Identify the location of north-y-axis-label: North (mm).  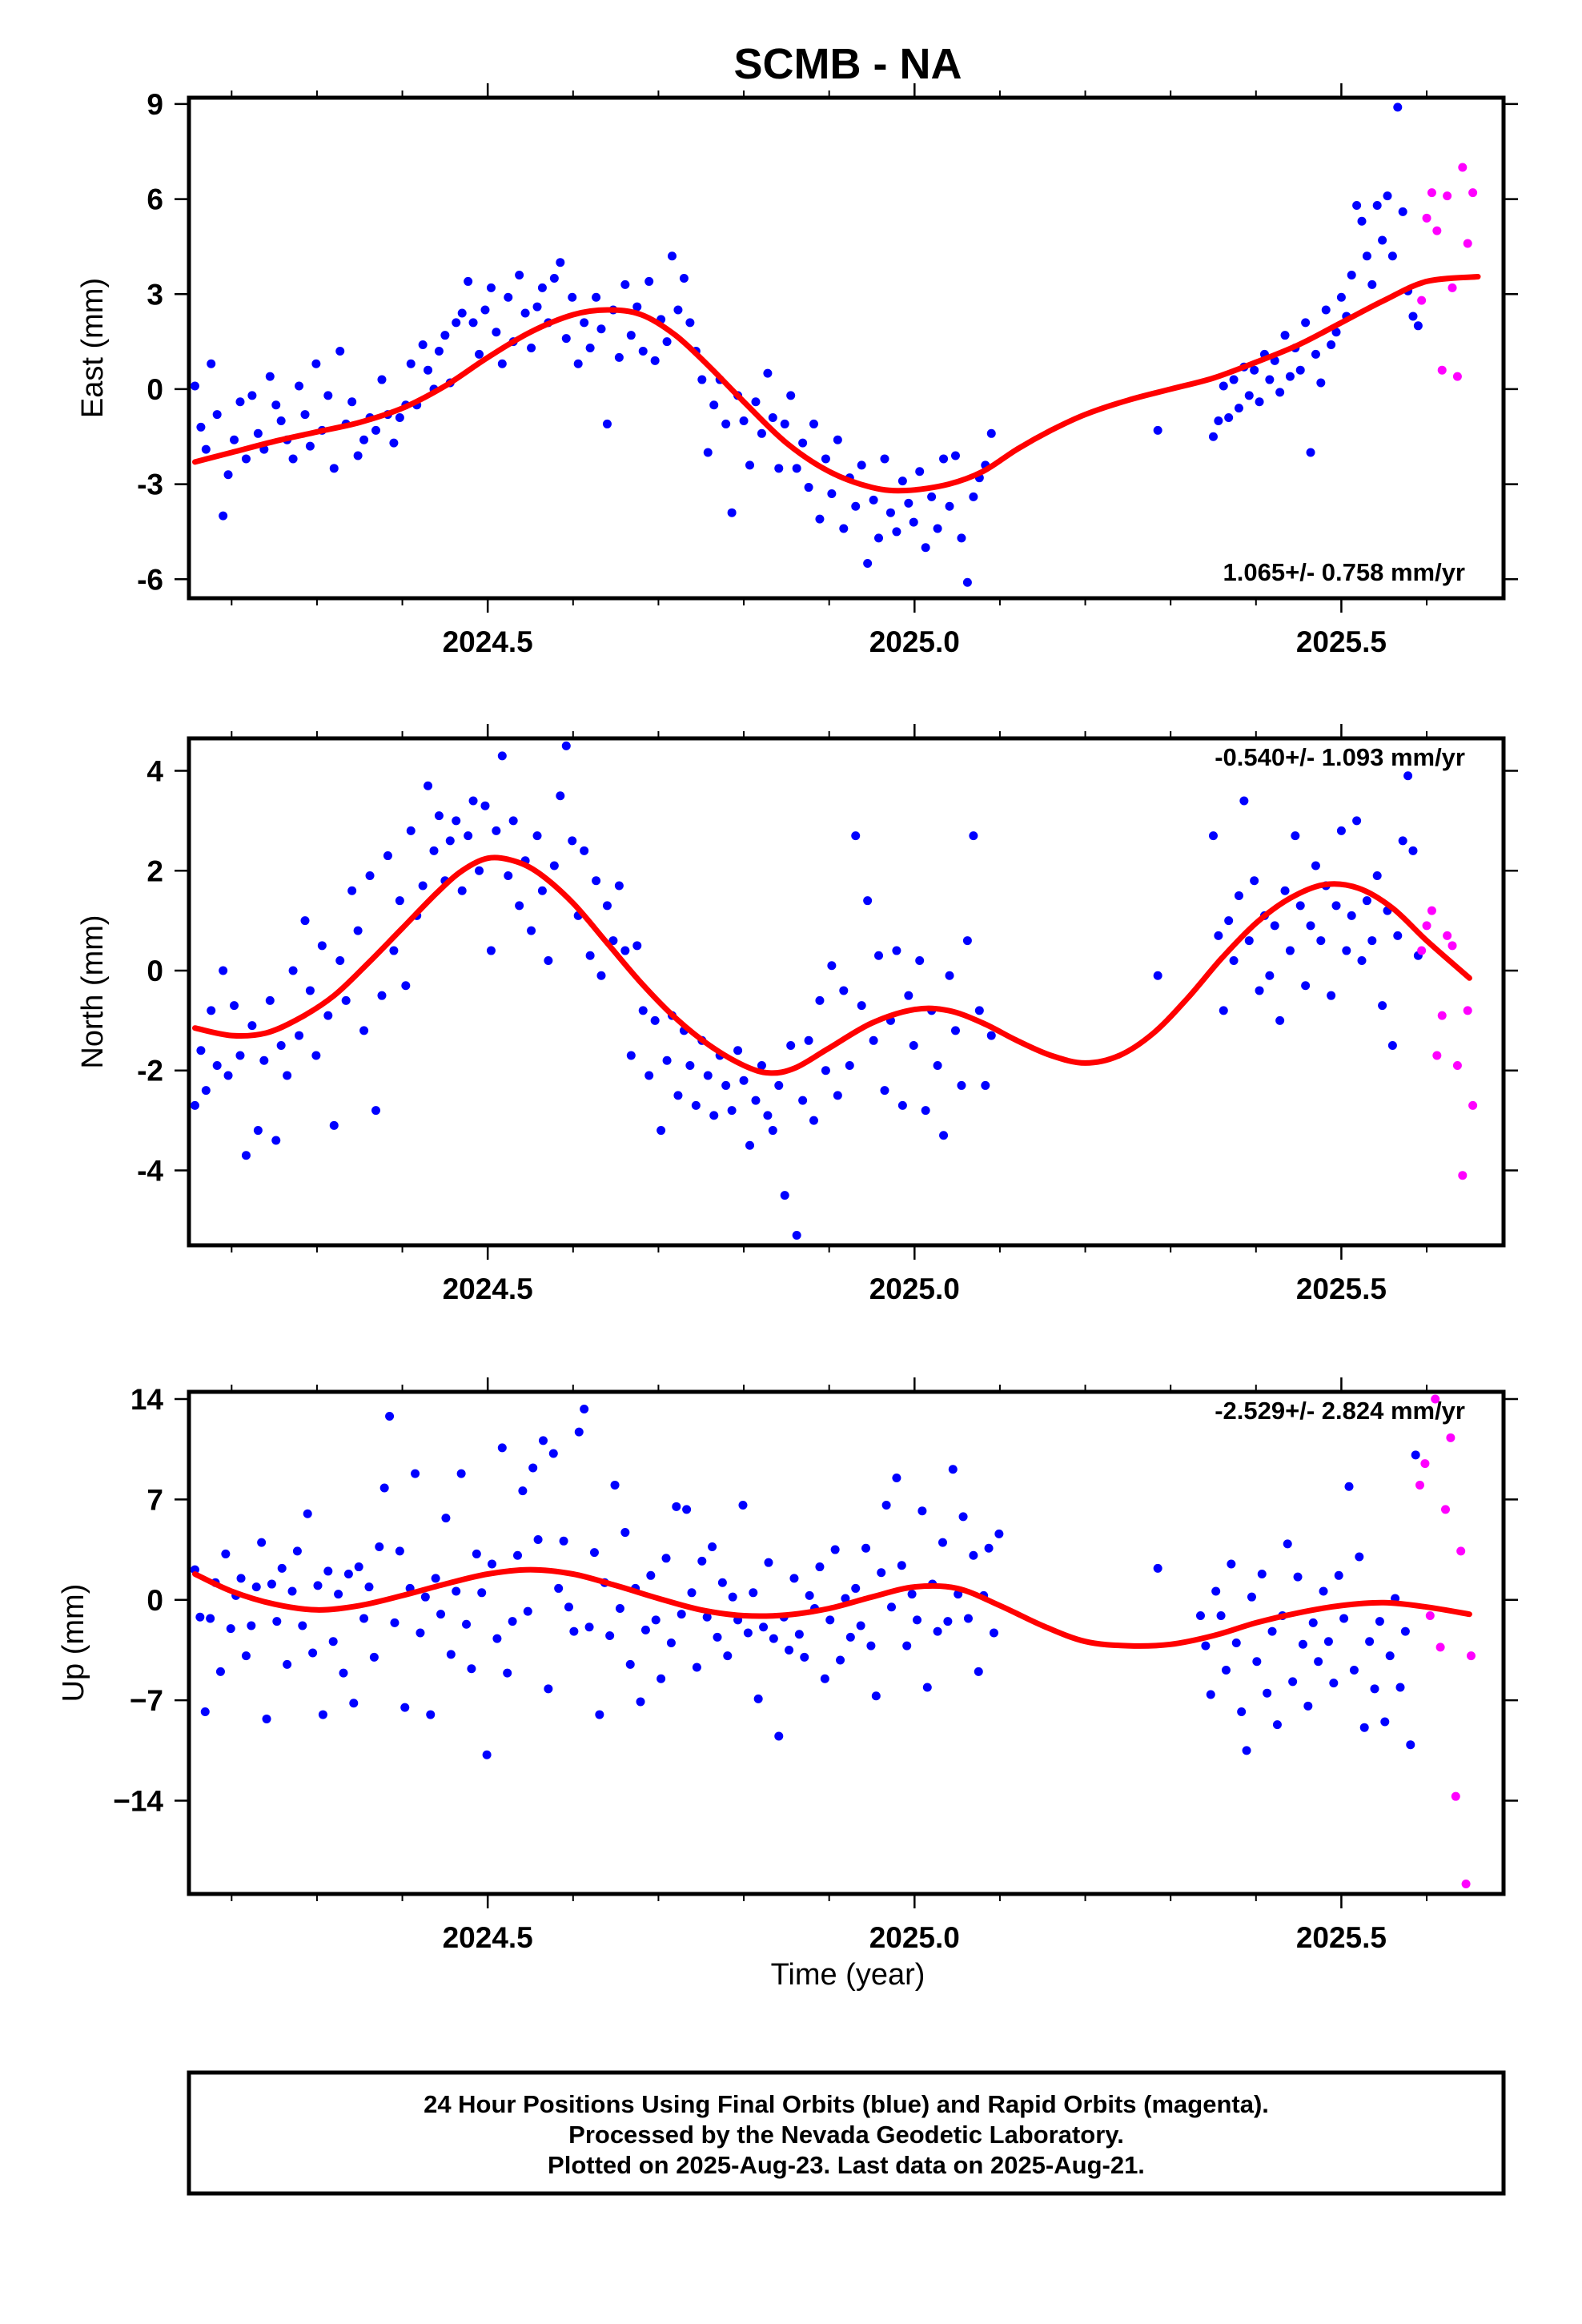
(93, 991).